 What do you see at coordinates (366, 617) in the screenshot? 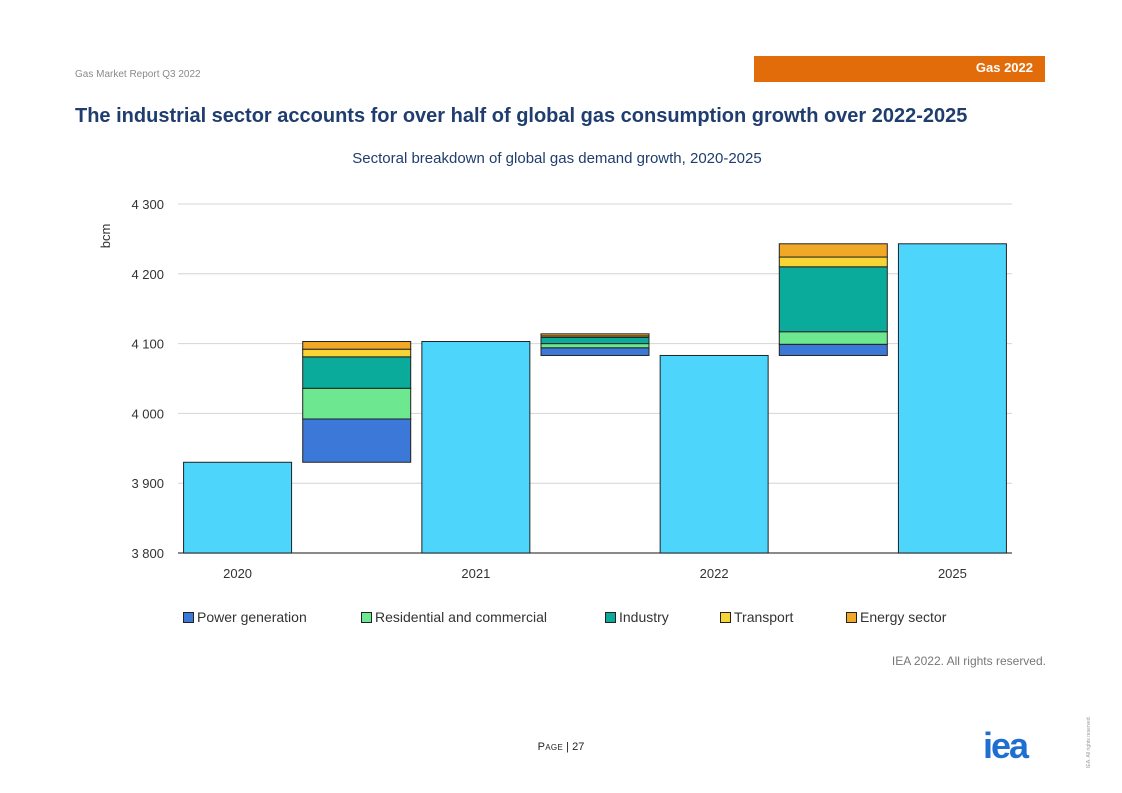
I see `legend-swatch-residential` at bounding box center [366, 617].